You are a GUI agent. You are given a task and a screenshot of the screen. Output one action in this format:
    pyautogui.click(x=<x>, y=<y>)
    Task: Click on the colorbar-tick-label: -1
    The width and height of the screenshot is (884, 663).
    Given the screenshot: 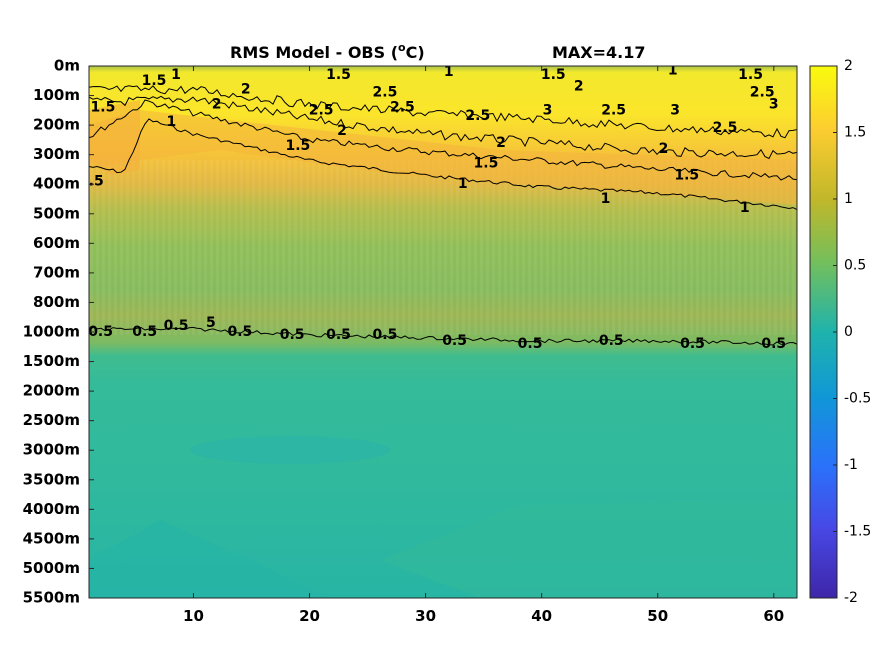 What is the action you would take?
    pyautogui.click(x=851, y=465)
    